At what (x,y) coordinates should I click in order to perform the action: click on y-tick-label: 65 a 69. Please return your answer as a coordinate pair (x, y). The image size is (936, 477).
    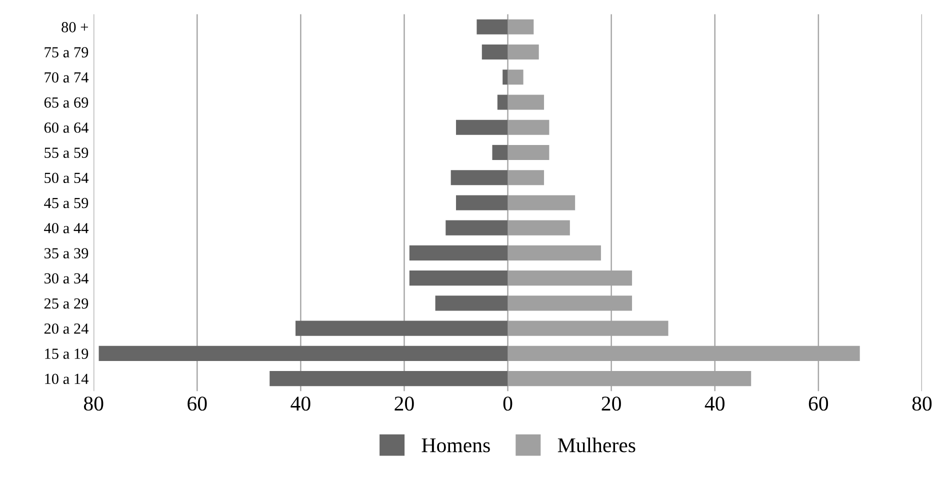
    Looking at the image, I should click on (66, 102).